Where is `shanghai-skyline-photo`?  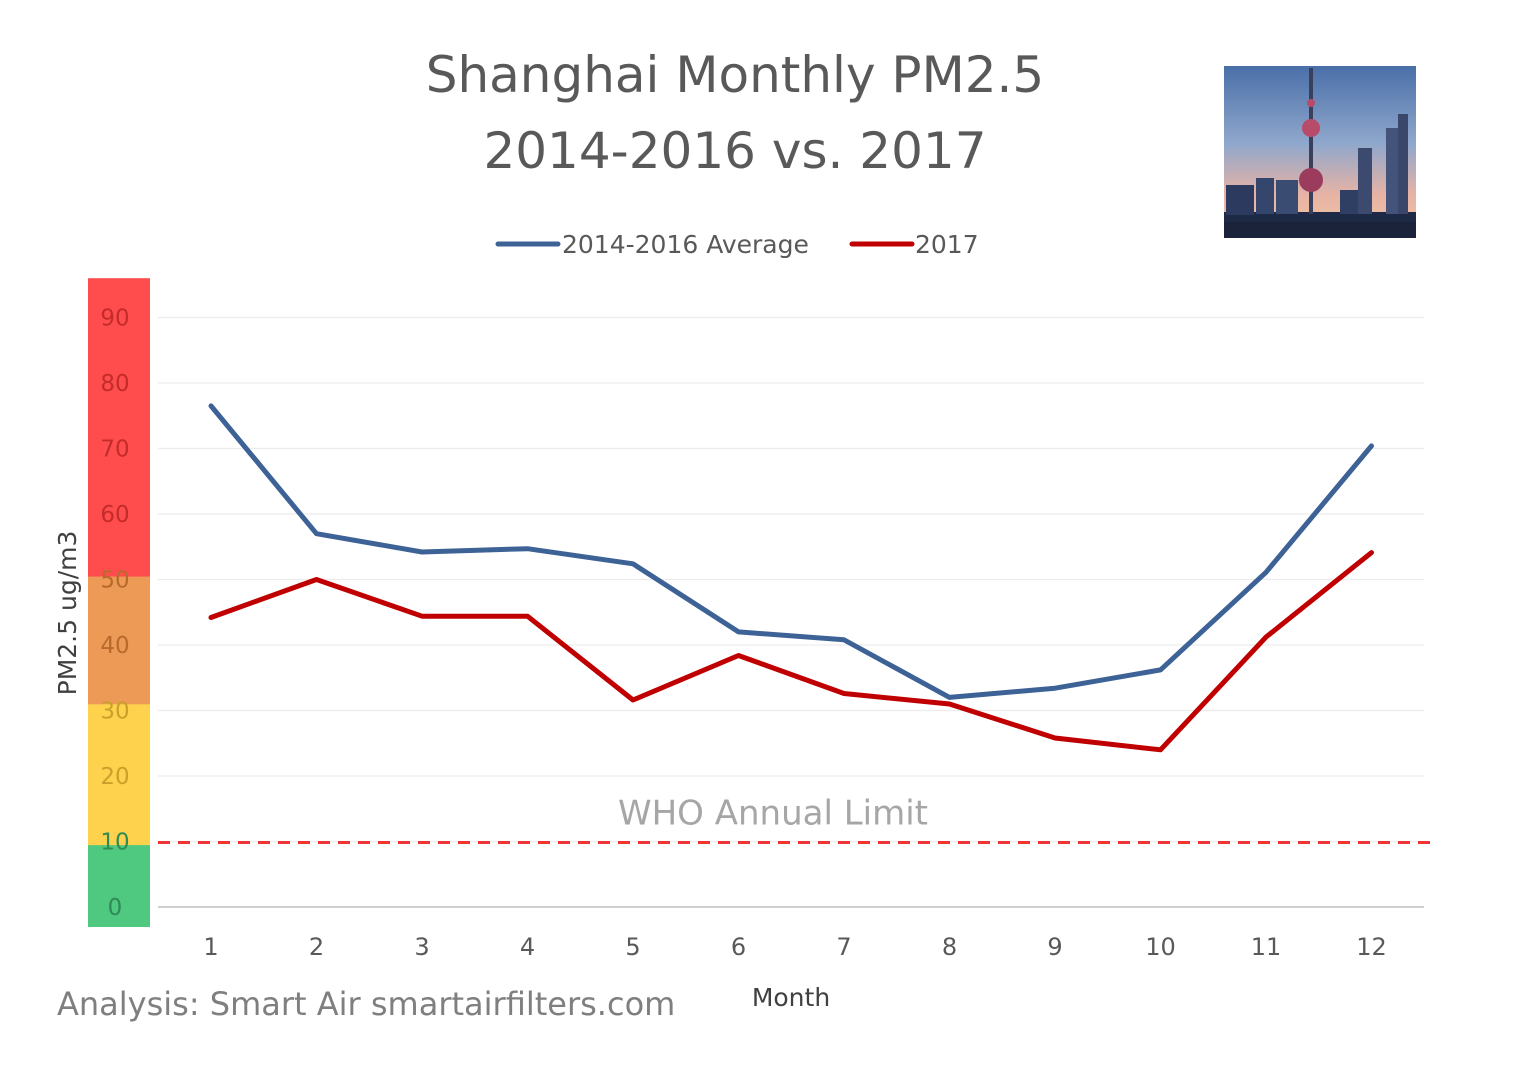
shanghai-skyline-photo is located at coordinates (1320, 152).